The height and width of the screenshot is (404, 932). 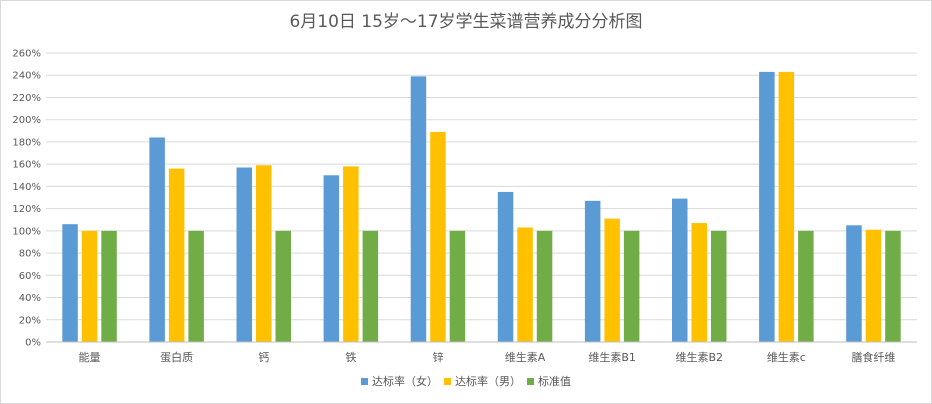 What do you see at coordinates (437, 357) in the screenshot?
I see `x-category-label: 锌` at bounding box center [437, 357].